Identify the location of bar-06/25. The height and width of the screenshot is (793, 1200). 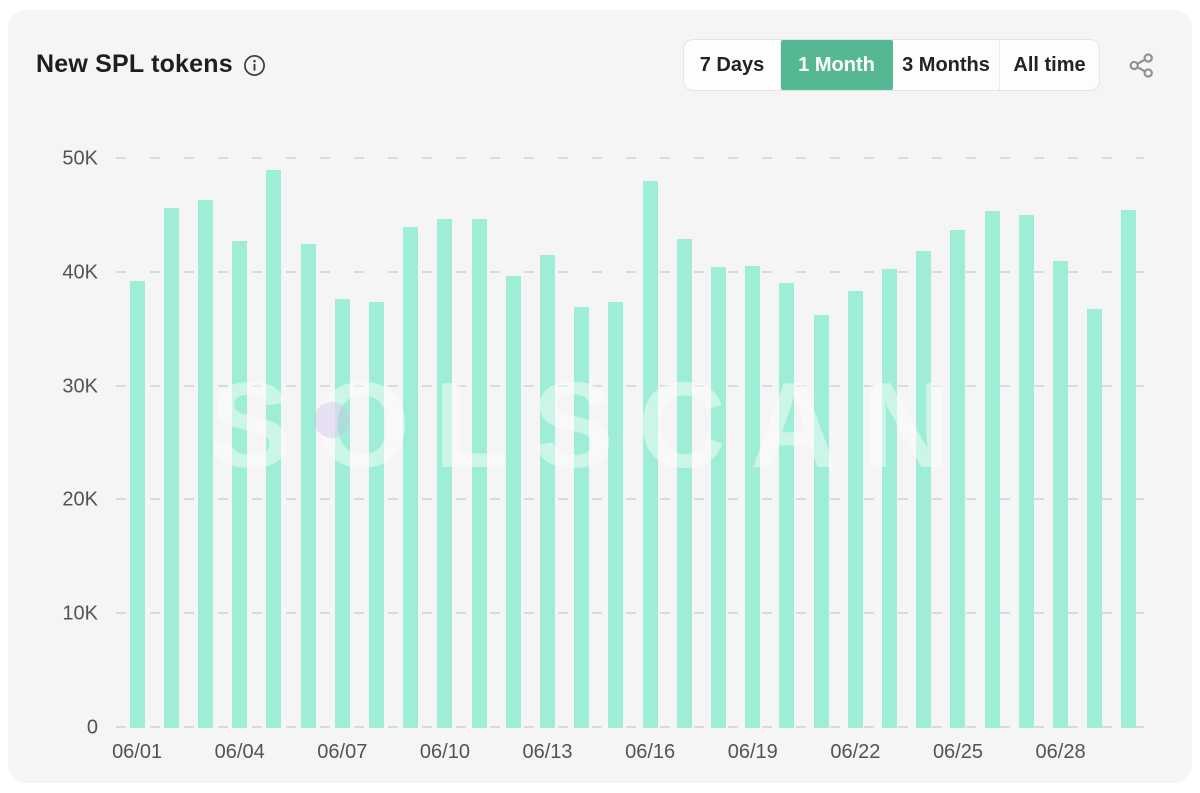
(958, 478).